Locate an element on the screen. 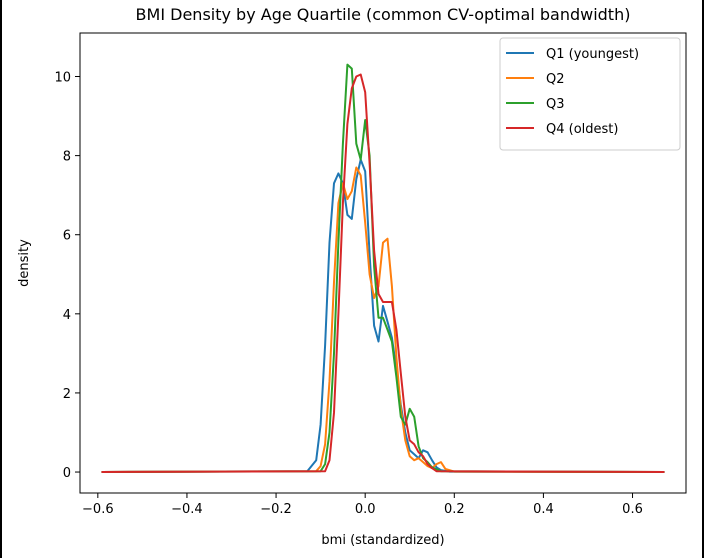 The width and height of the screenshot is (704, 558). y-tick-label: 8 is located at coordinates (67, 157).